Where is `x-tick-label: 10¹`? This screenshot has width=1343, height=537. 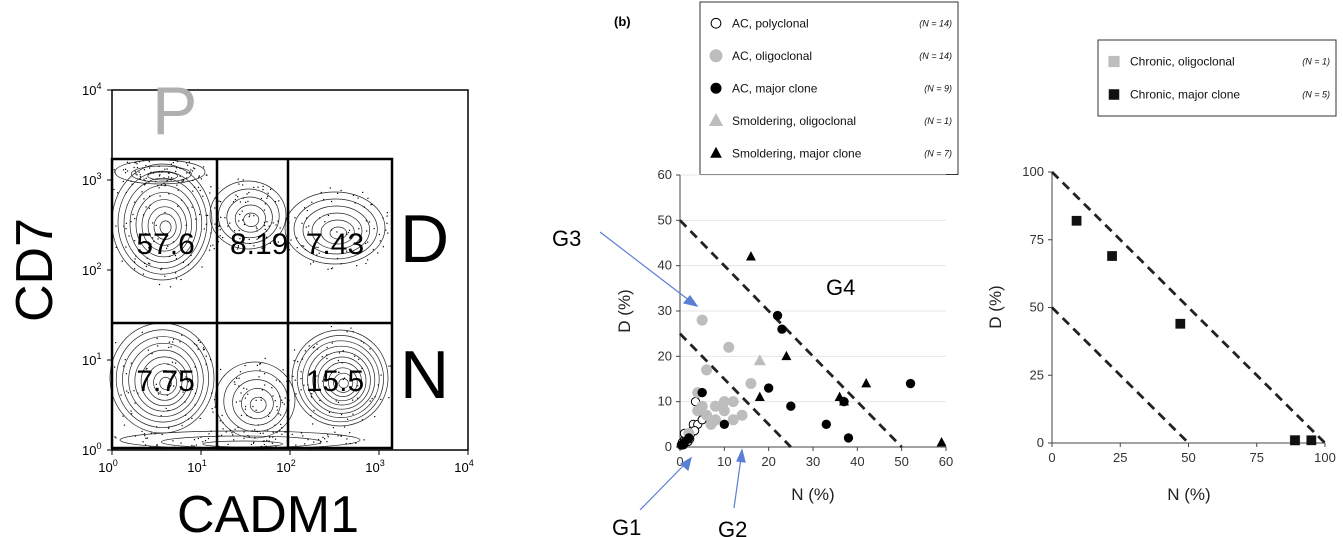 x-tick-label: 10¹ is located at coordinates (196, 466).